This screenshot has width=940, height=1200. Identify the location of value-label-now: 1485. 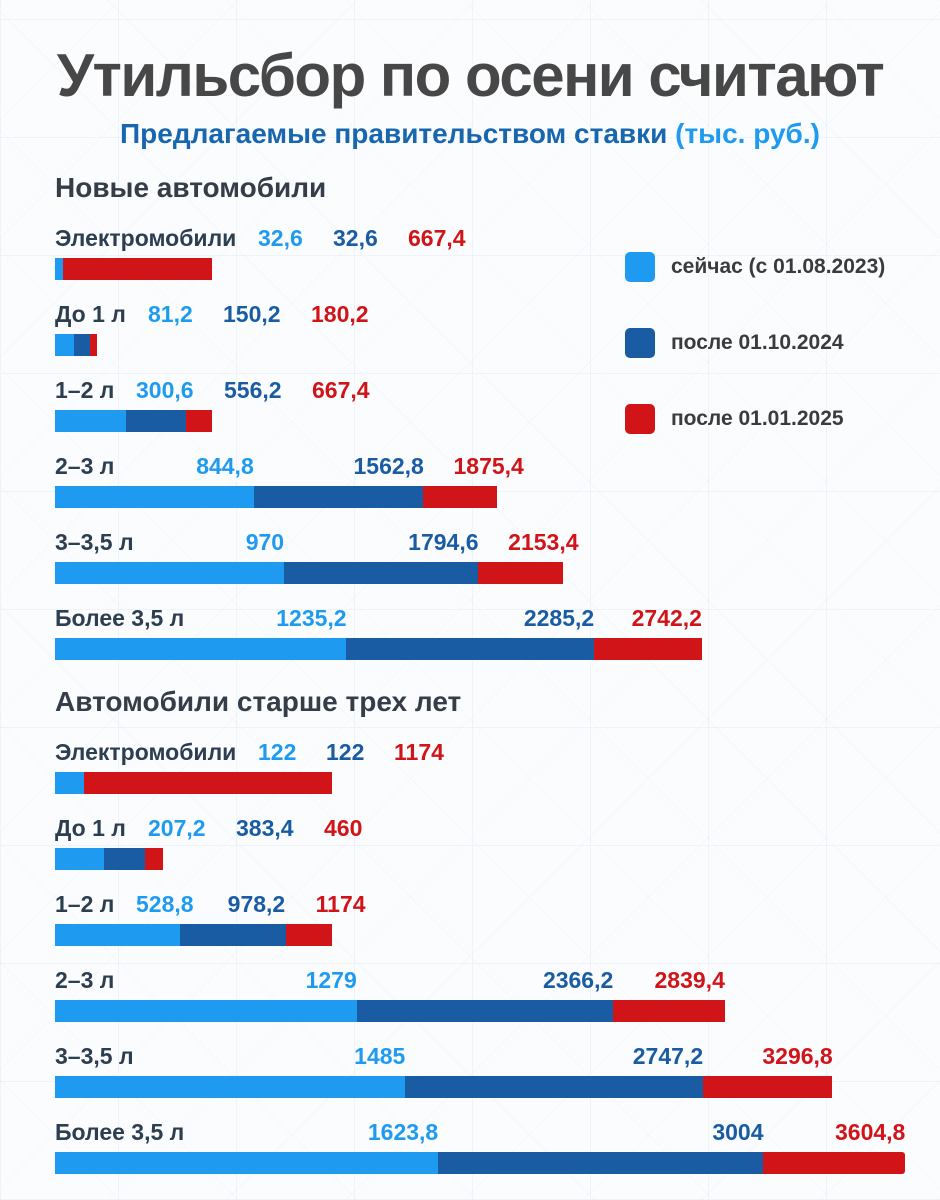
(380, 1056).